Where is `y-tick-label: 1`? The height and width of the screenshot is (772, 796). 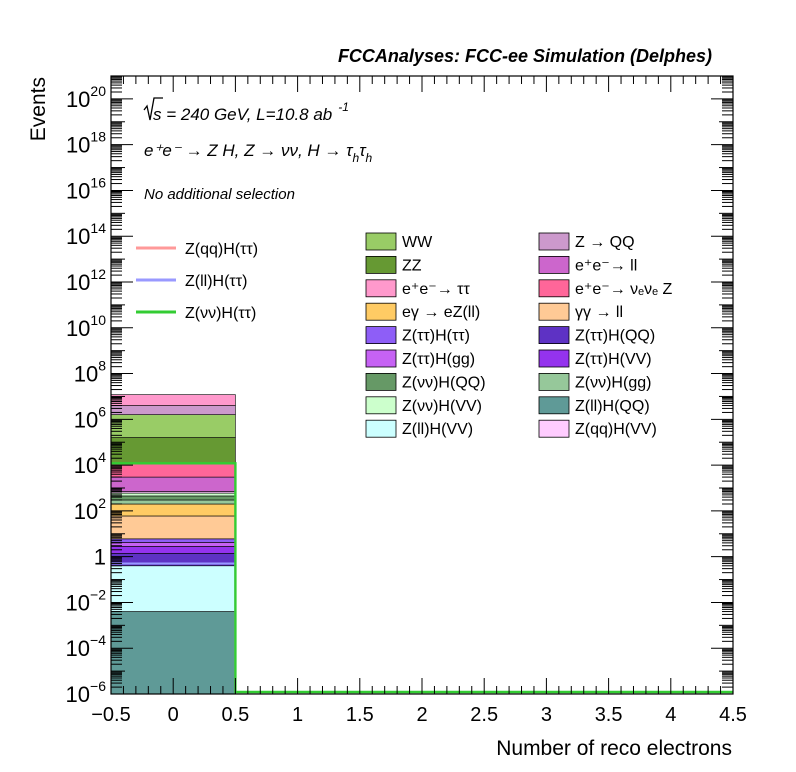
y-tick-label: 1 is located at coordinates (100, 557).